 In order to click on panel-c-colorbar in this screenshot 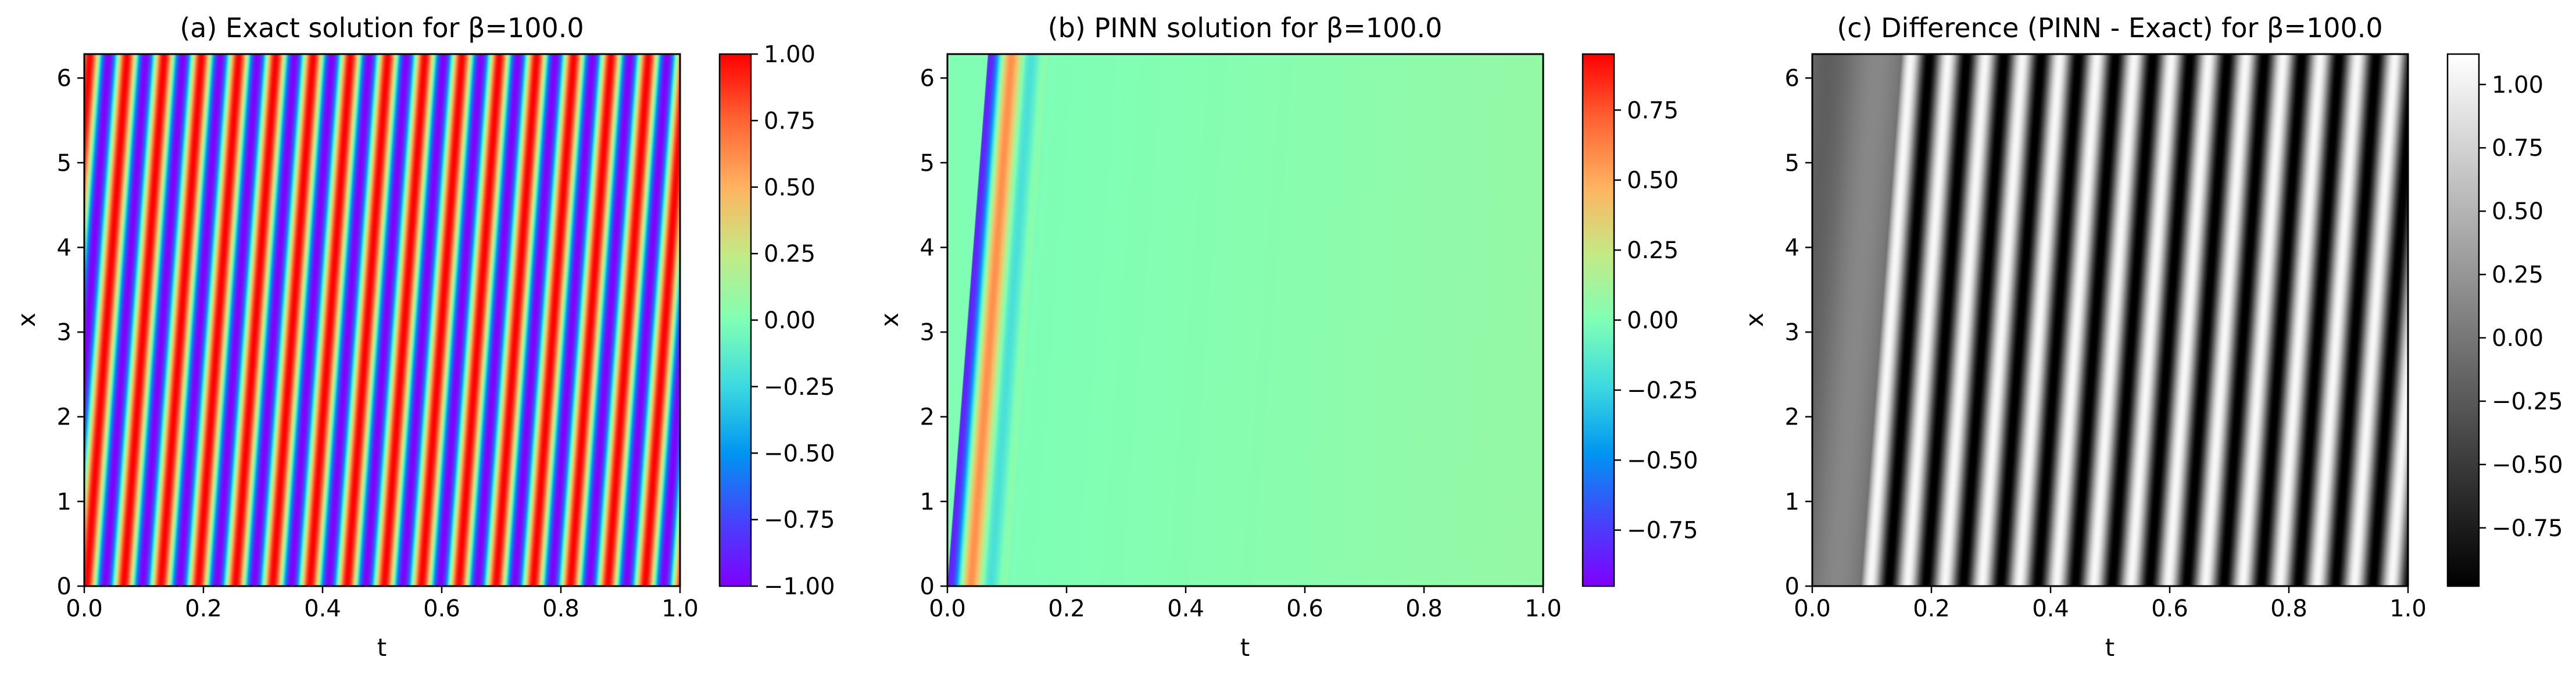, I will do `click(2463, 320)`.